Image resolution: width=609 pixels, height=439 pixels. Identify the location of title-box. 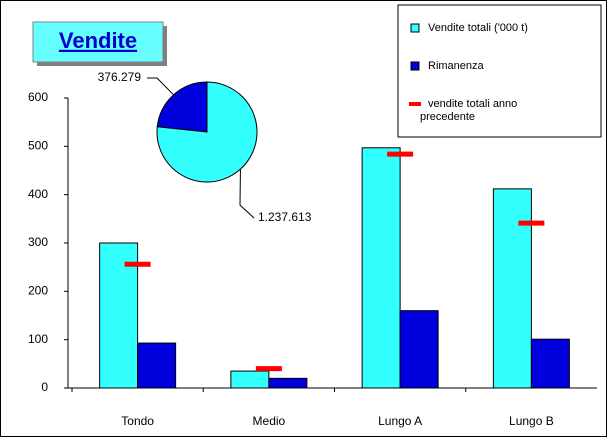
(98, 42).